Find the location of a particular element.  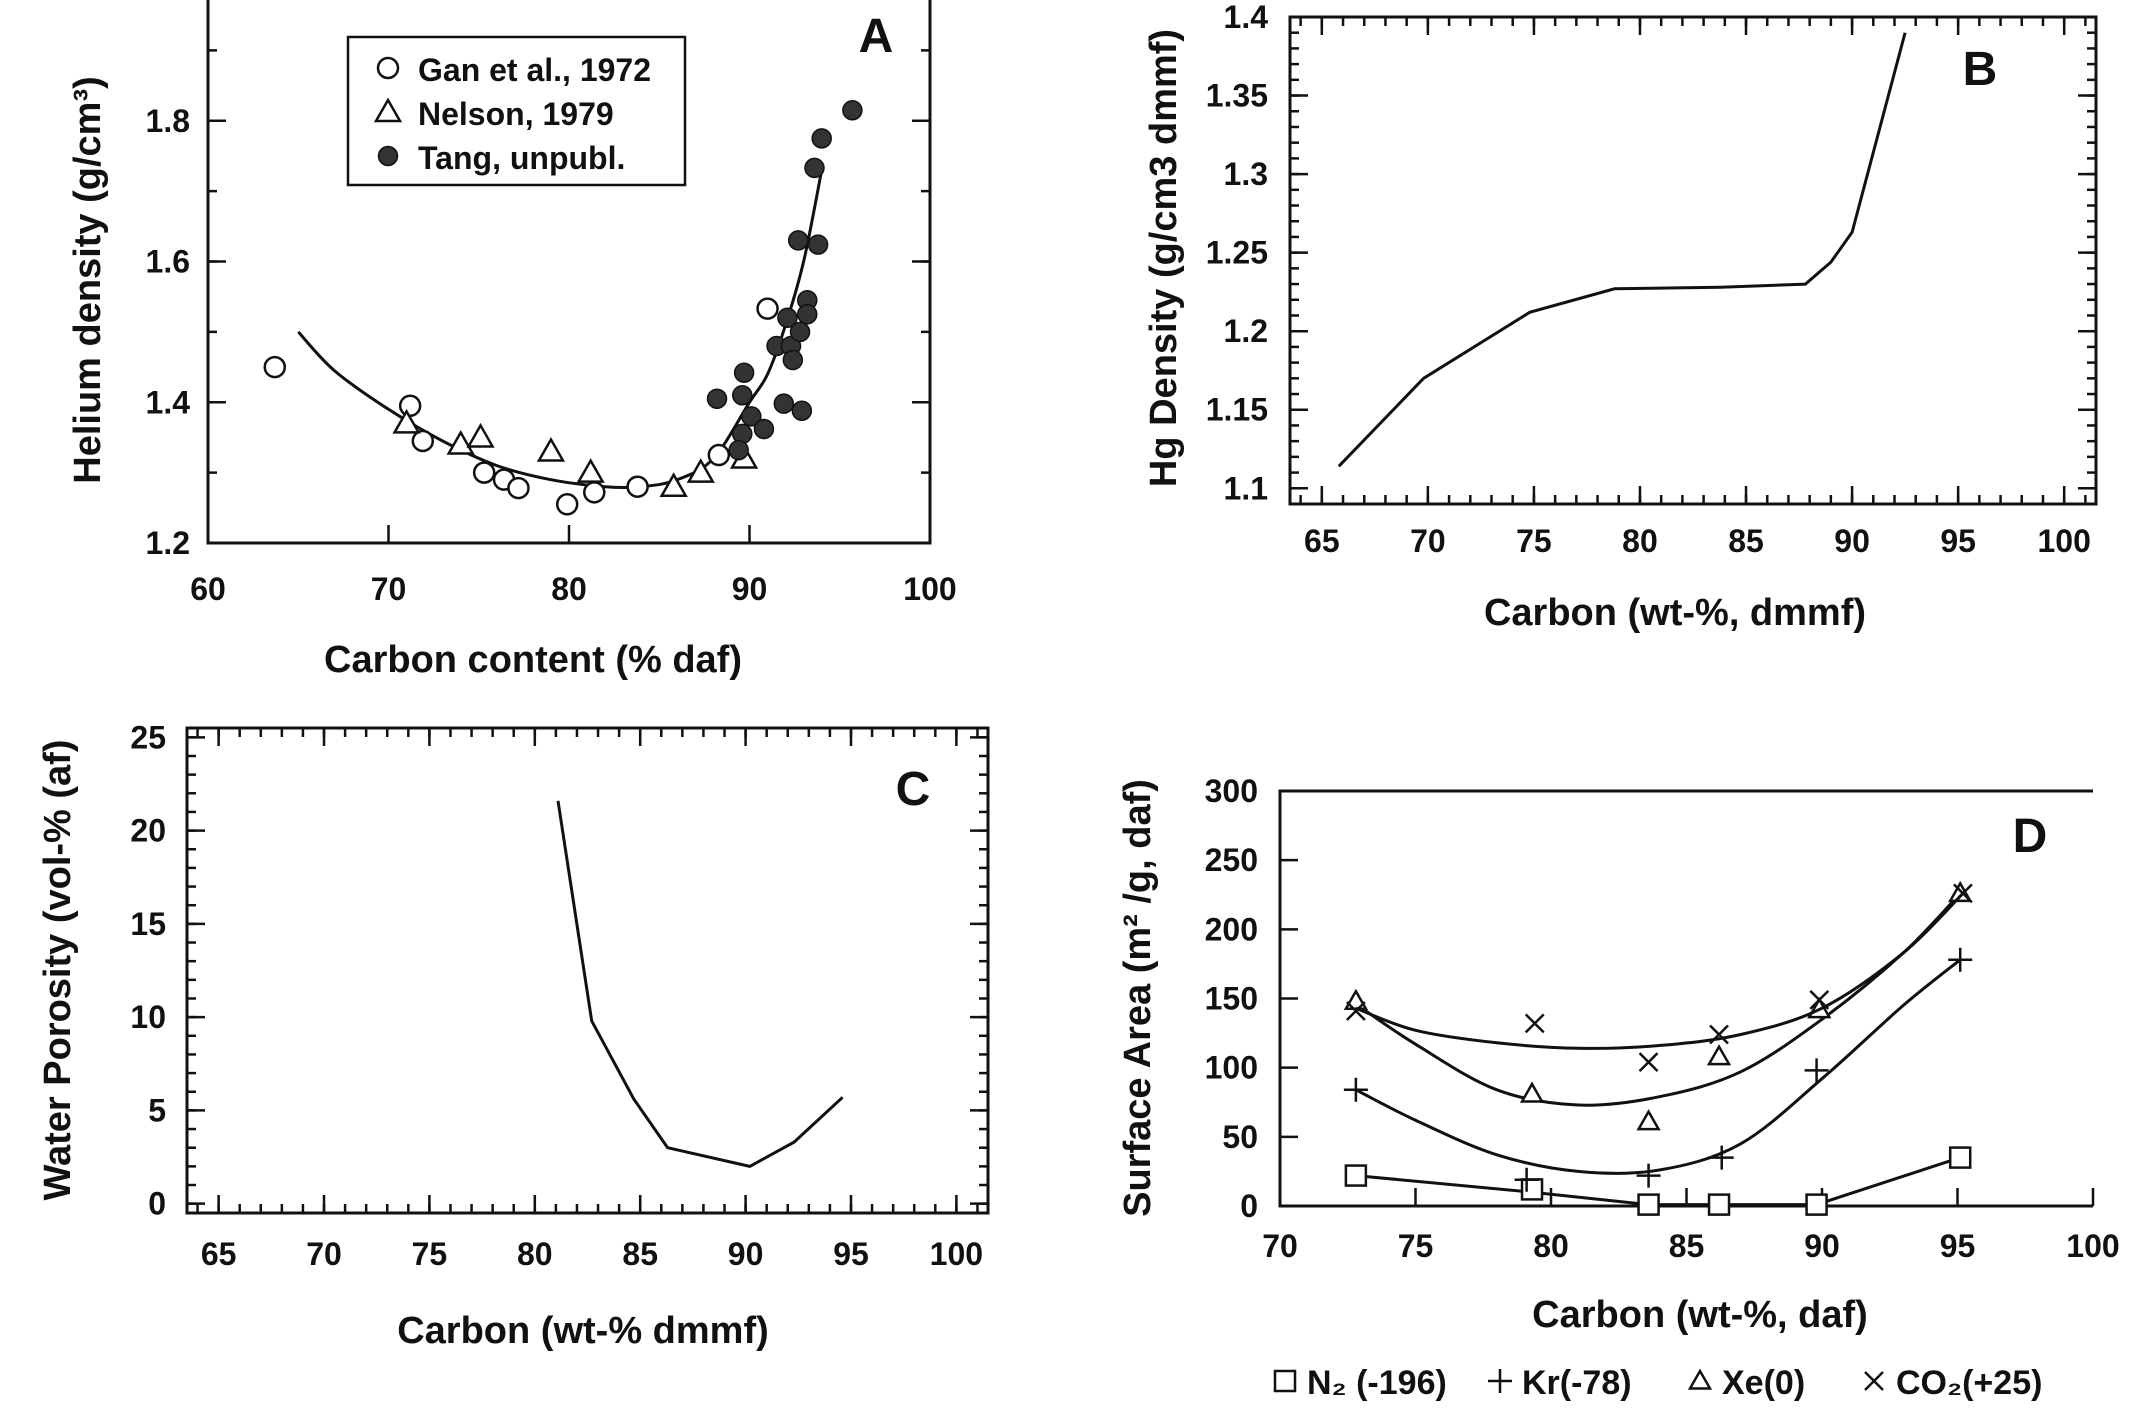

x-tick-label: 95 is located at coordinates (1958, 541).